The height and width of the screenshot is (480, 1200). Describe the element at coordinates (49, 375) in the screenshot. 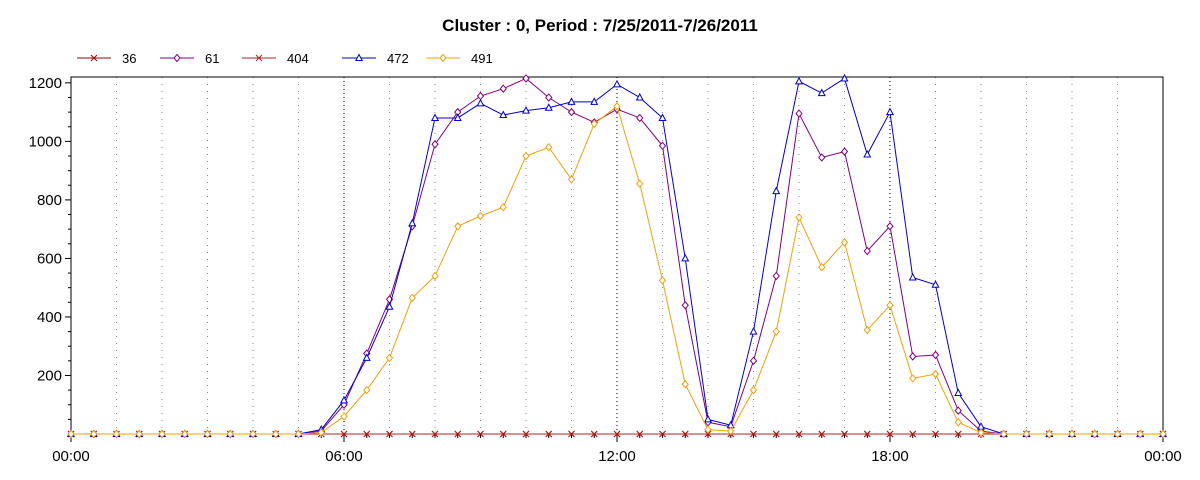

I see `y-tick-label: 200` at that location.